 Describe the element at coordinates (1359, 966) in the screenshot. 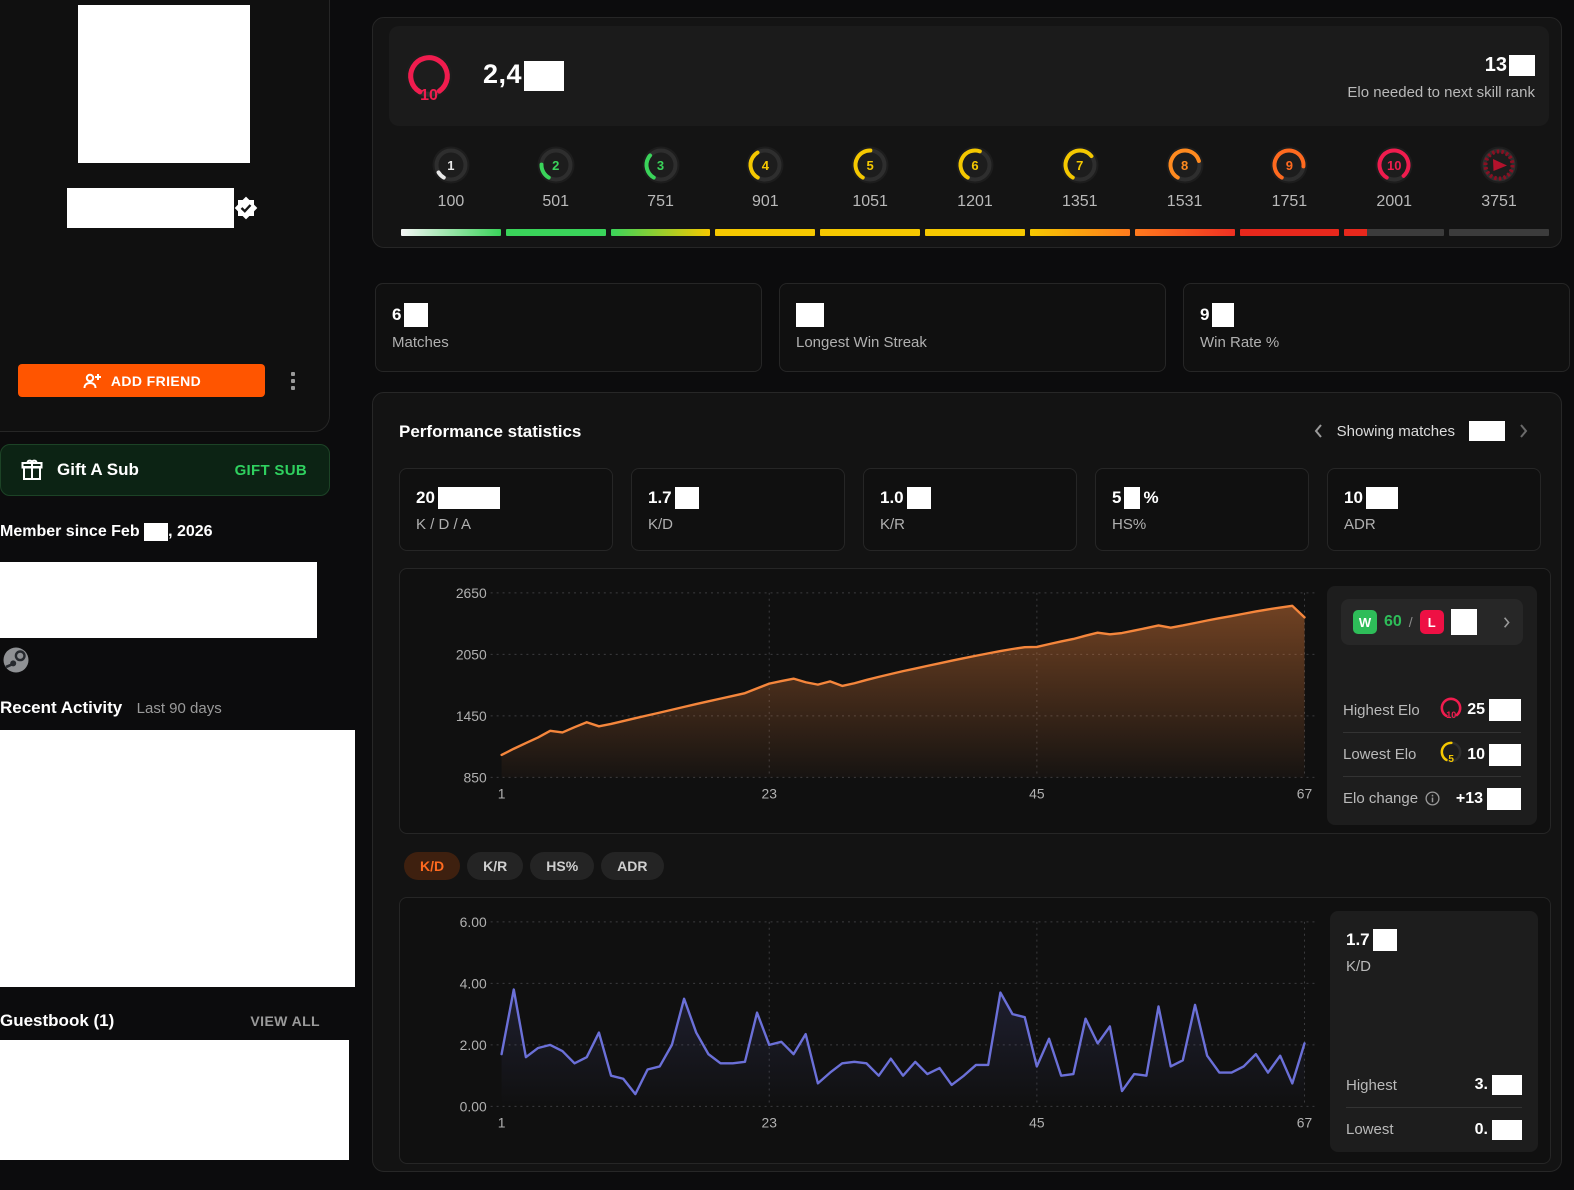

I see `kd-average-label: K/D` at that location.